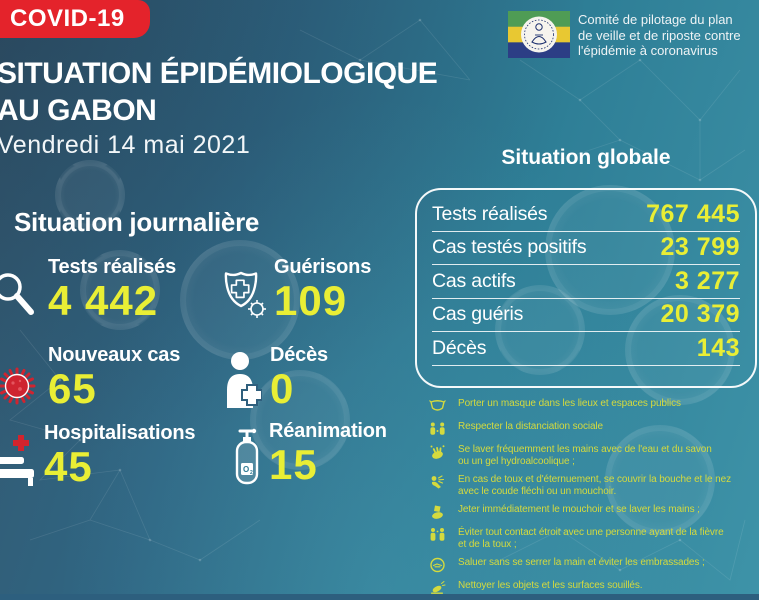 Image resolution: width=759 pixels, height=600 pixels. I want to click on daily-section-heading: Situation journalière, so click(137, 222).